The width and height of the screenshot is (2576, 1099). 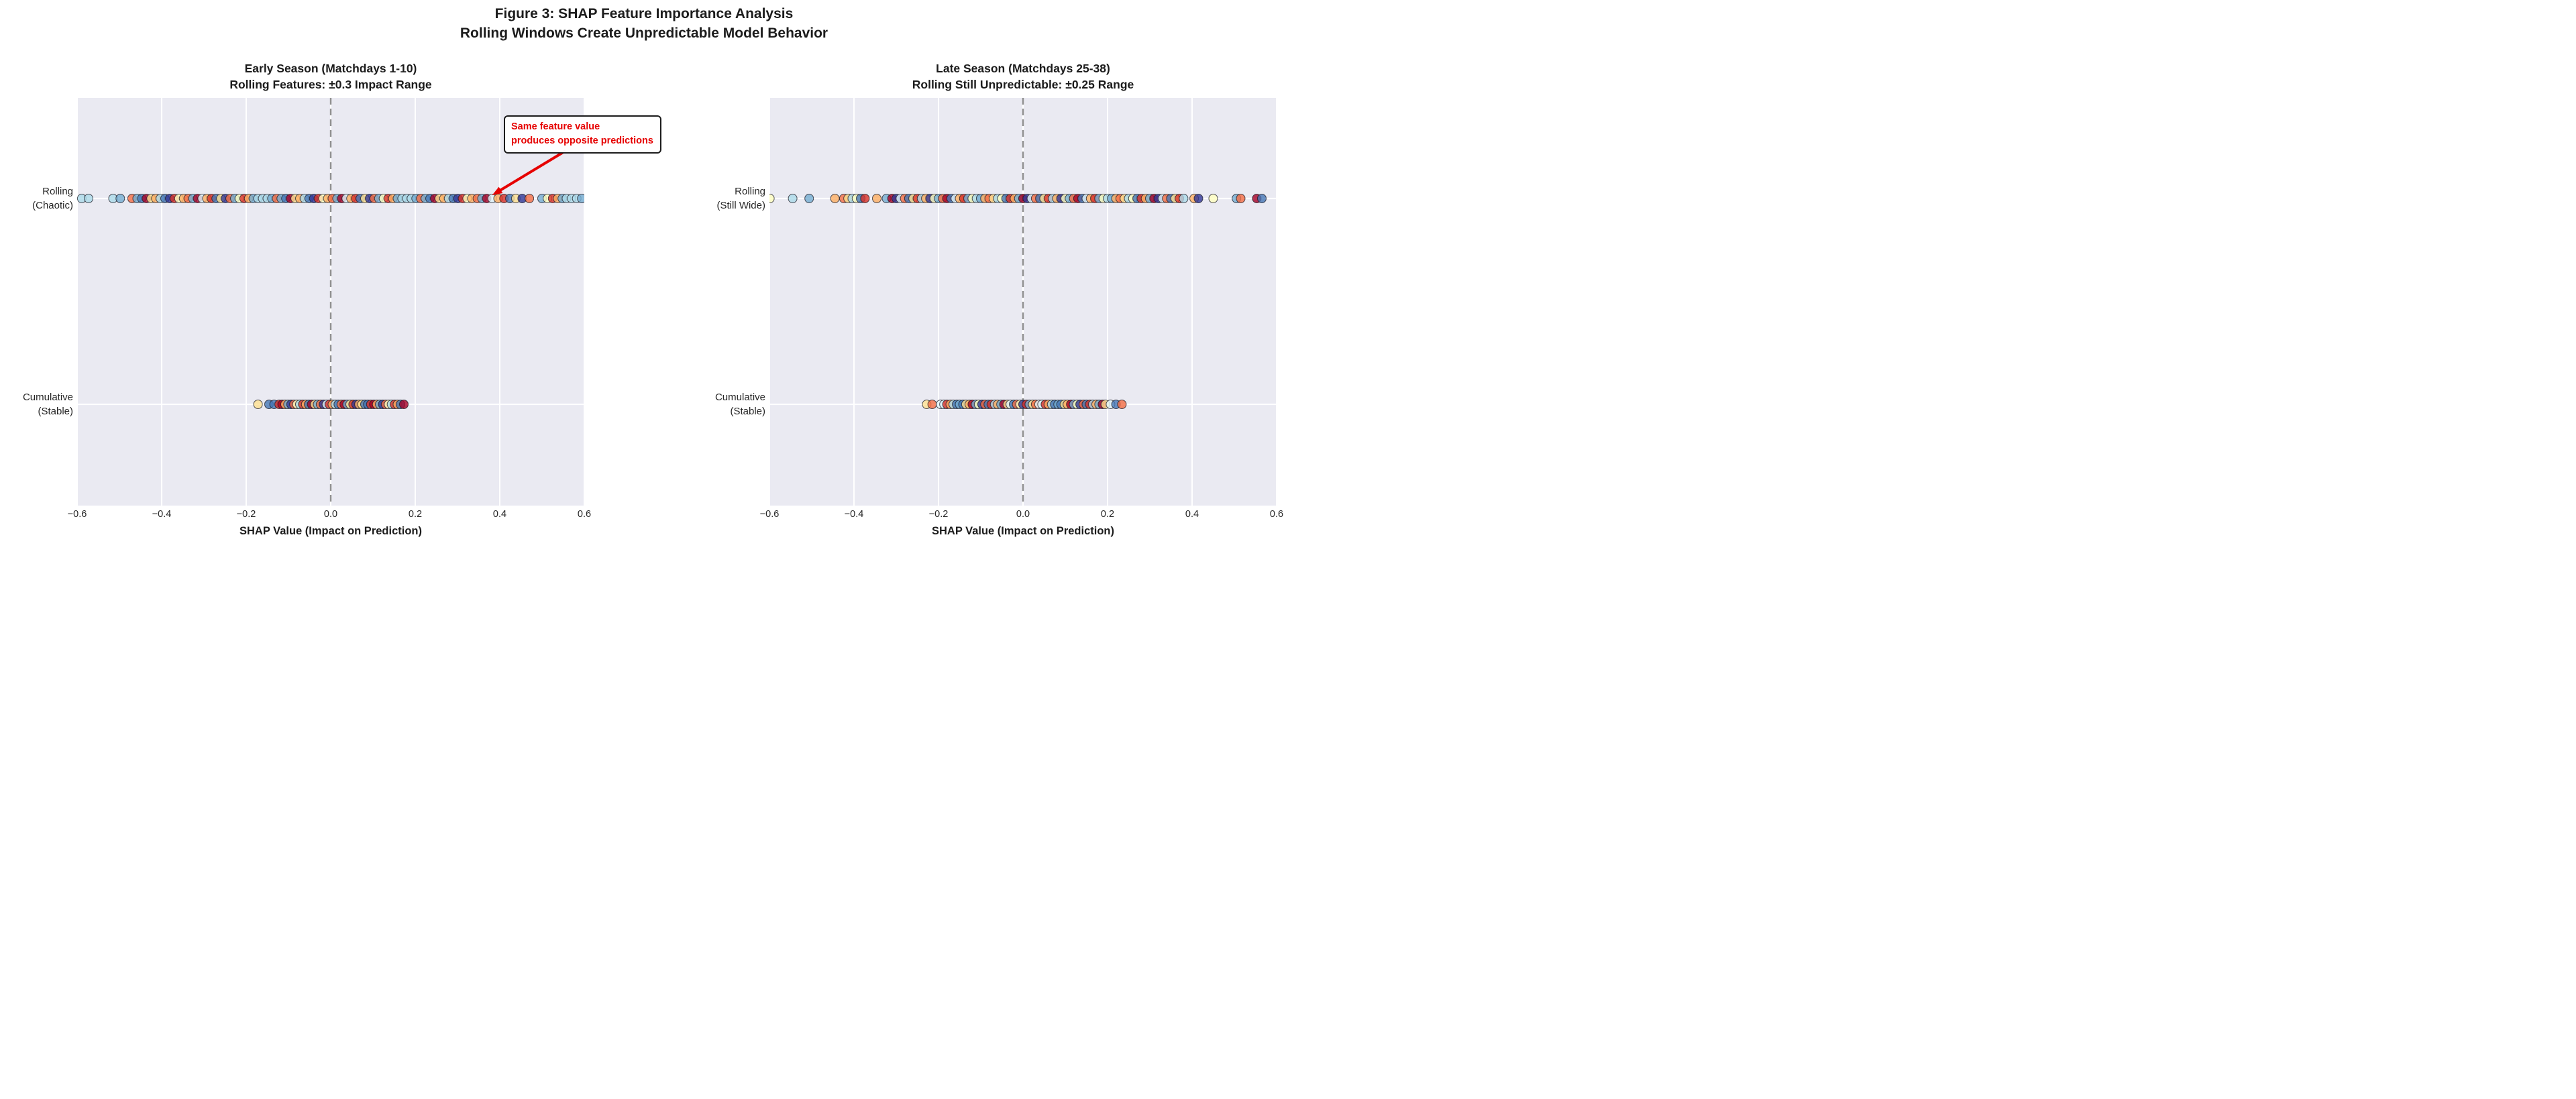 What do you see at coordinates (36, 404) in the screenshot?
I see `ytick-label-cumulative-early: Cumulative (Stable)` at bounding box center [36, 404].